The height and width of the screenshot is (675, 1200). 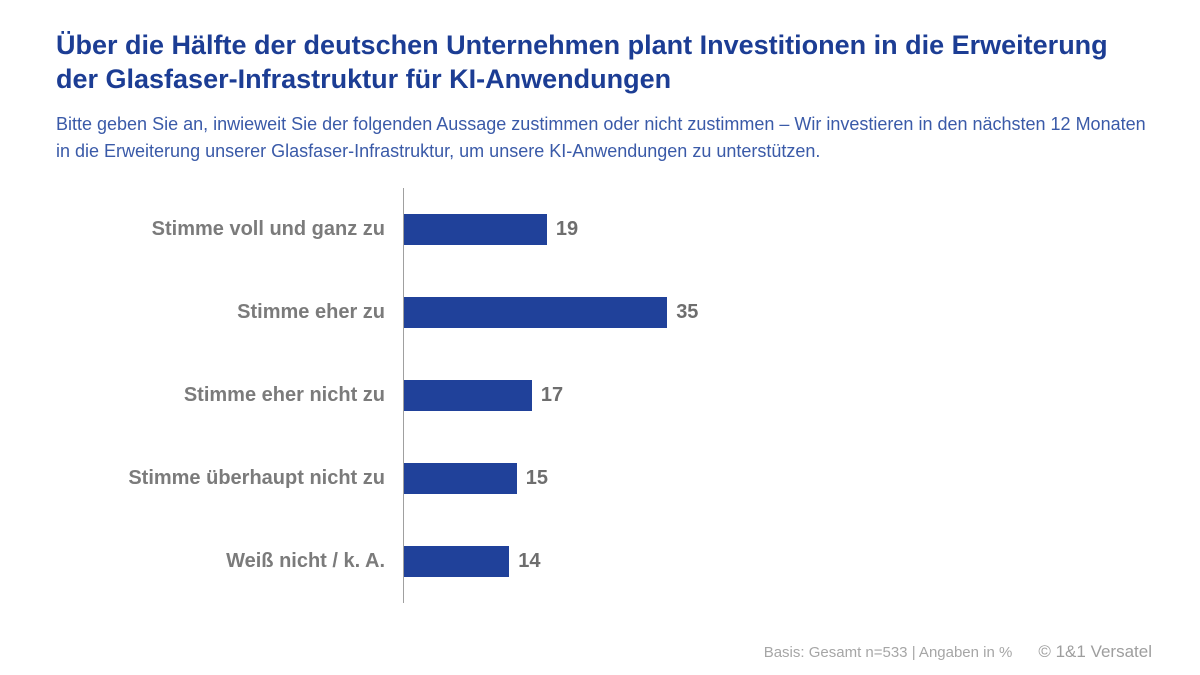 I want to click on value-label: 15, so click(x=537, y=478).